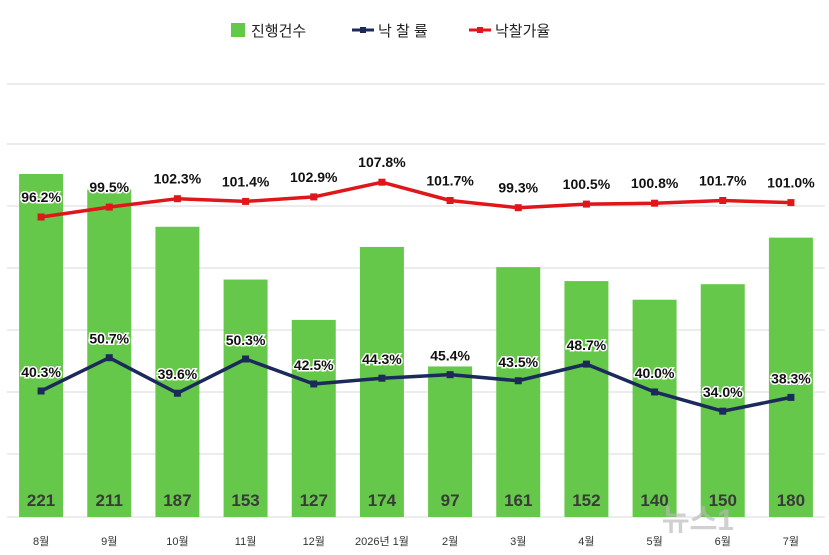 This screenshot has height=555, width=829. I want to click on rate-value-label: 50.3%, so click(246, 340).